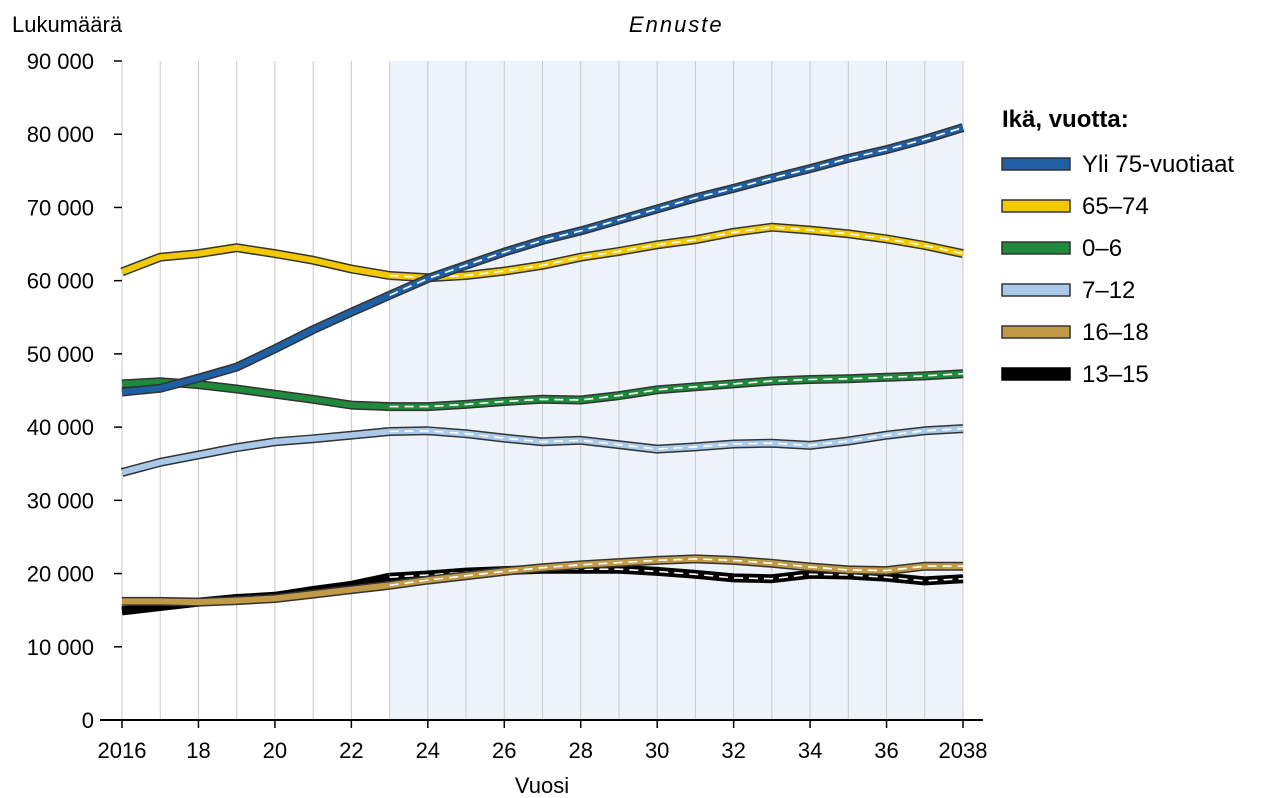  What do you see at coordinates (1117, 269) in the screenshot?
I see `legend: Yli 75-vuotiaat 65–74 0–6 7–12 16–18 13–15` at bounding box center [1117, 269].